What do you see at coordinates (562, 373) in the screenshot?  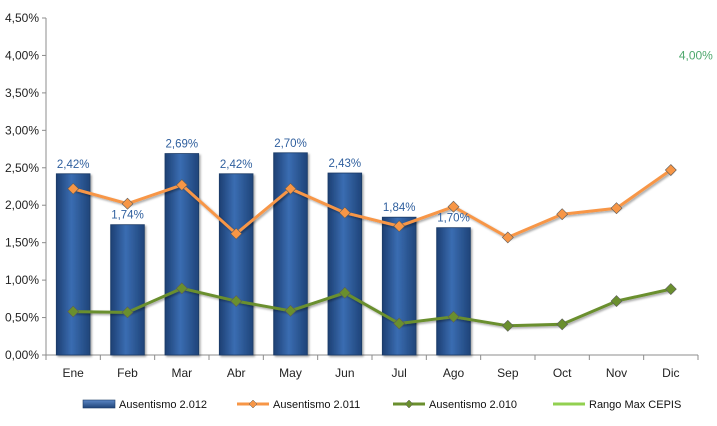 I see `x-tick-label: Oct` at bounding box center [562, 373].